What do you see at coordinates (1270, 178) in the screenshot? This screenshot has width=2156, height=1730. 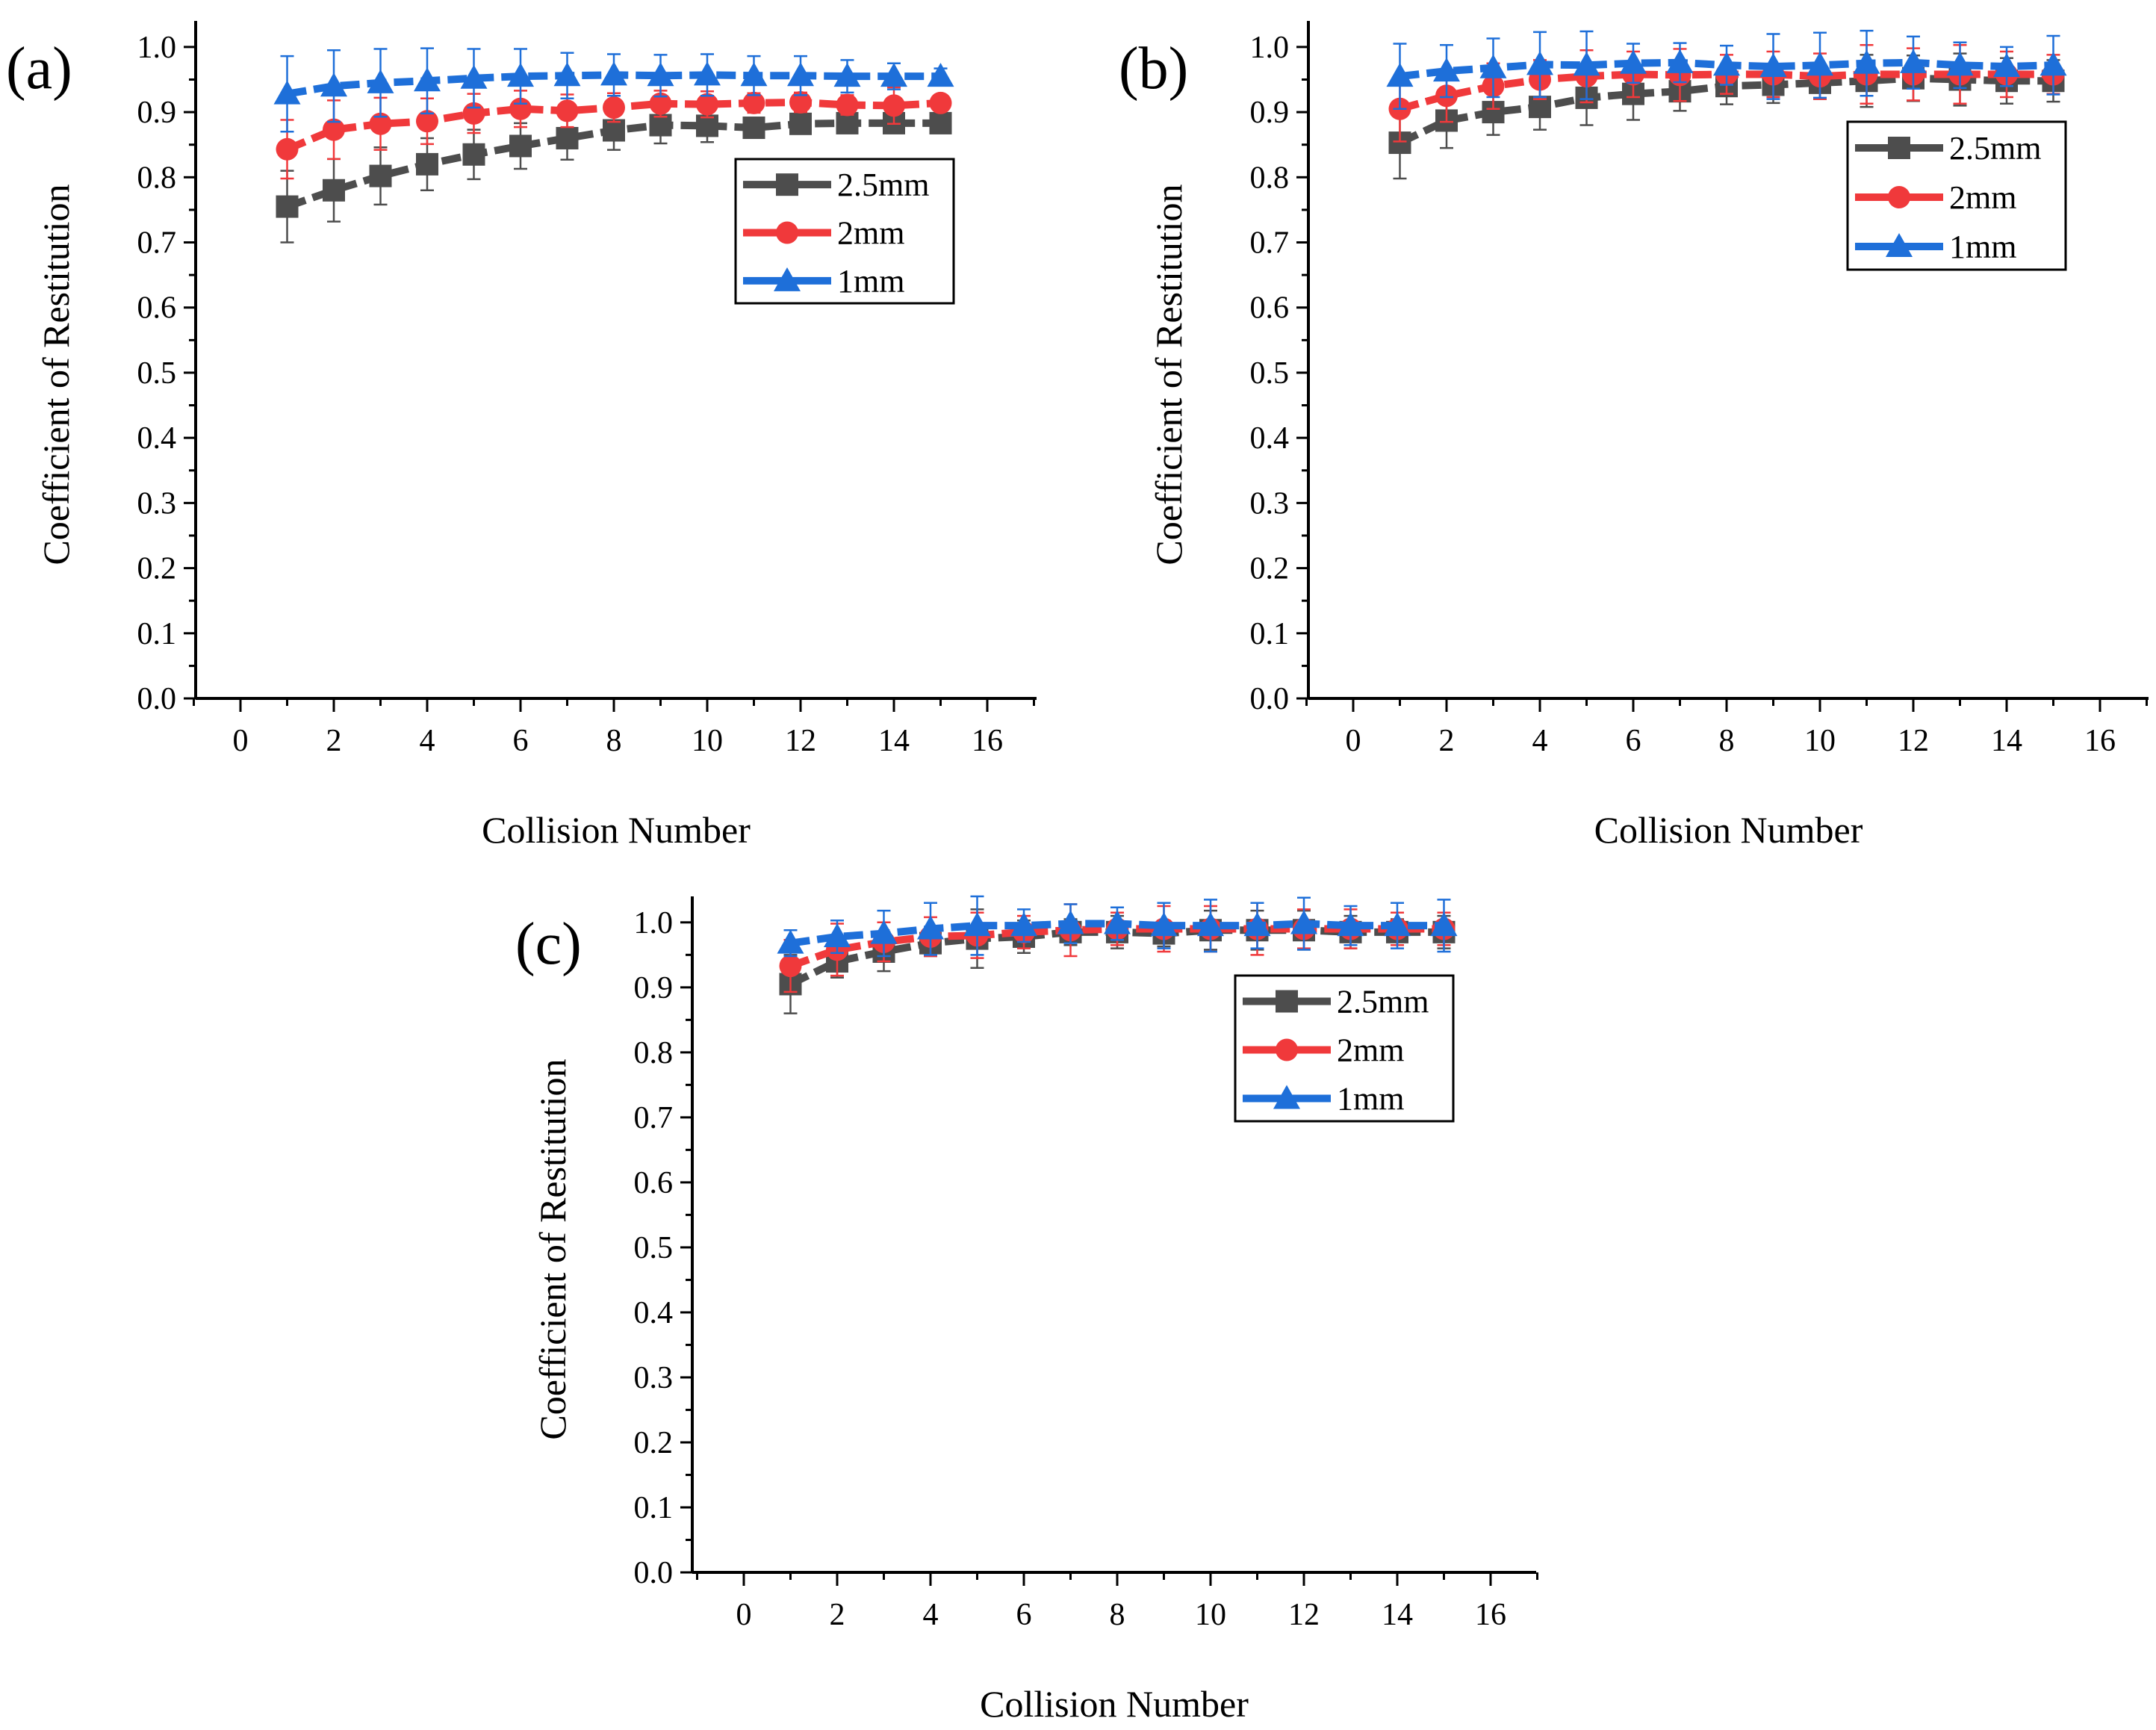 I see `y-tick-label: 0.8` at bounding box center [1270, 178].